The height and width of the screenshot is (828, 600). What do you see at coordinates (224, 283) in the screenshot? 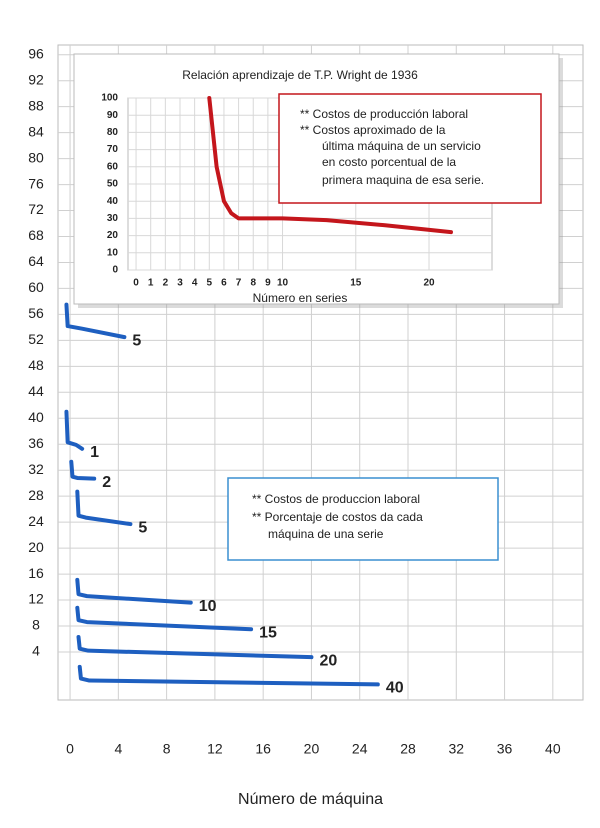
I see `x-tick-label: 6` at bounding box center [224, 283].